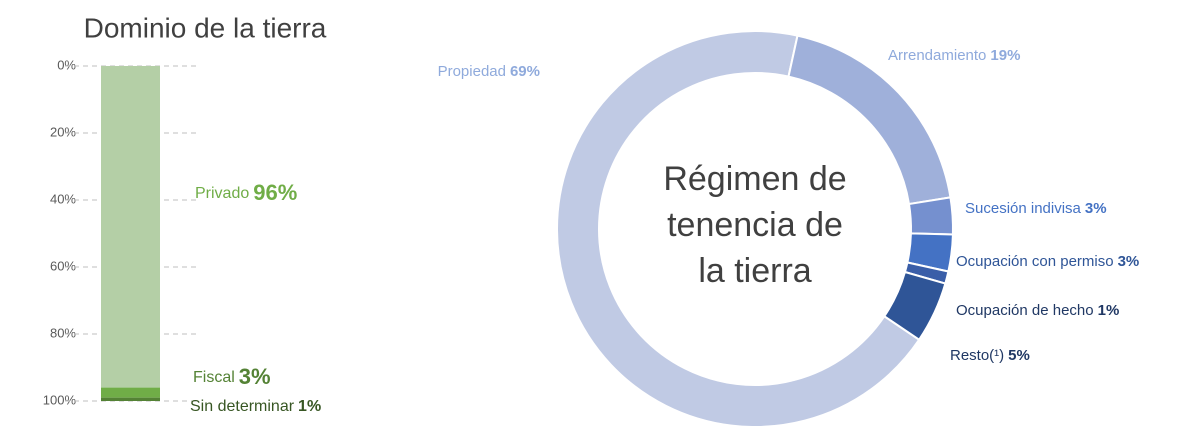 The height and width of the screenshot is (426, 1196). Describe the element at coordinates (977, 355) in the screenshot. I see `category: Resto(¹)` at that location.